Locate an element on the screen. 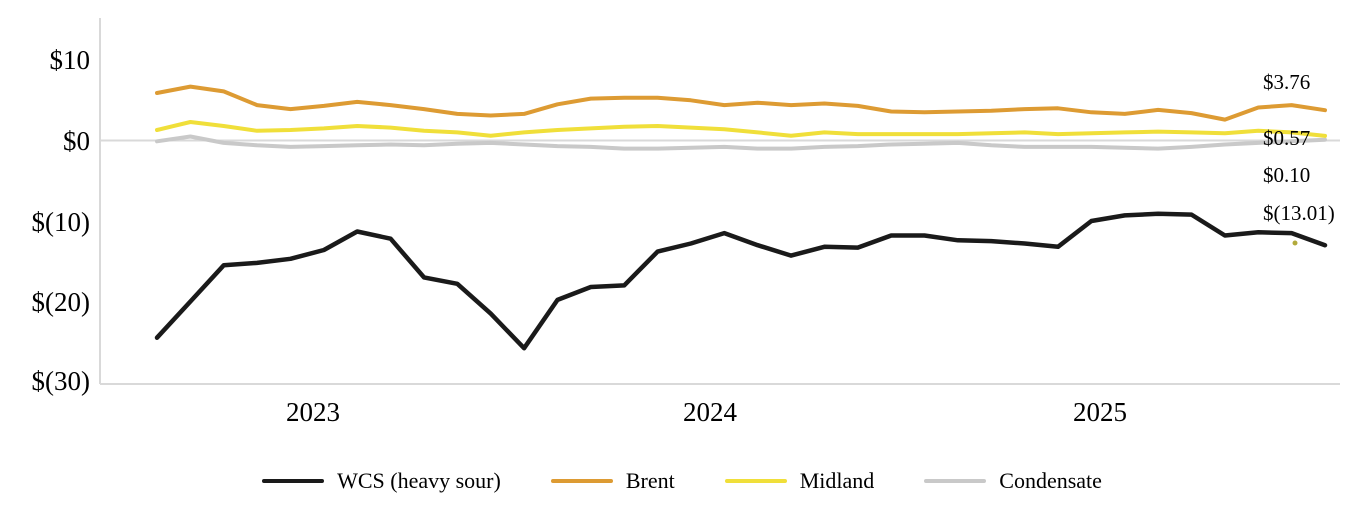  legend-swatch-brent is located at coordinates (581, 481).